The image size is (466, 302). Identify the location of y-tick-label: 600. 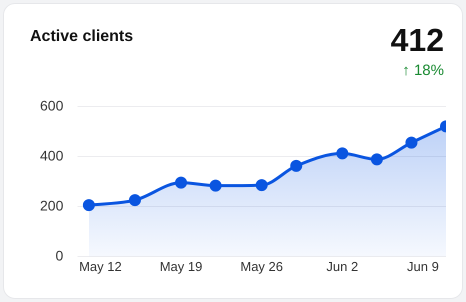
(52, 105).